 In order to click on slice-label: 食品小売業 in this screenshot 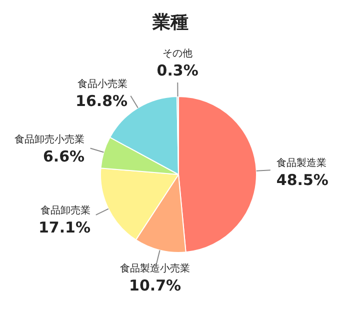, I will do `click(103, 84)`.